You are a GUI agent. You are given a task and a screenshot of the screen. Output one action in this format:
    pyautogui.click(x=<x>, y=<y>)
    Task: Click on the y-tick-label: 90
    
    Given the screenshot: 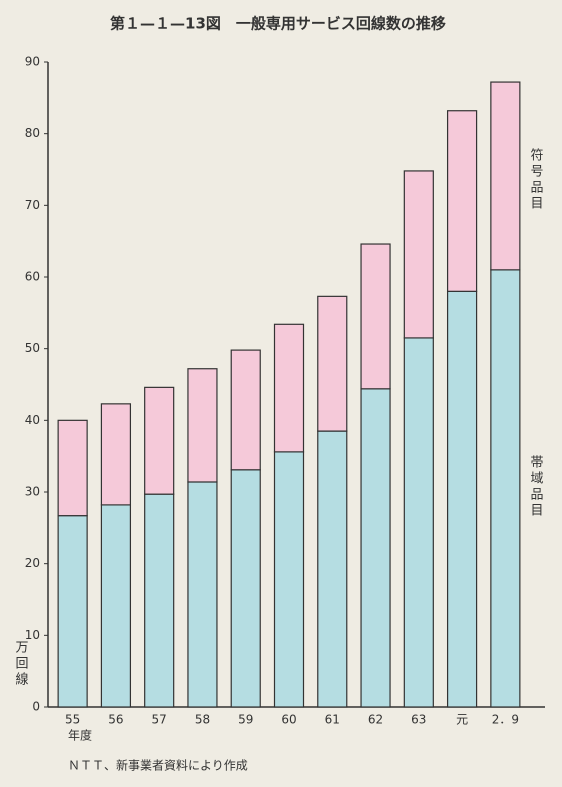 What is the action you would take?
    pyautogui.click(x=32, y=62)
    